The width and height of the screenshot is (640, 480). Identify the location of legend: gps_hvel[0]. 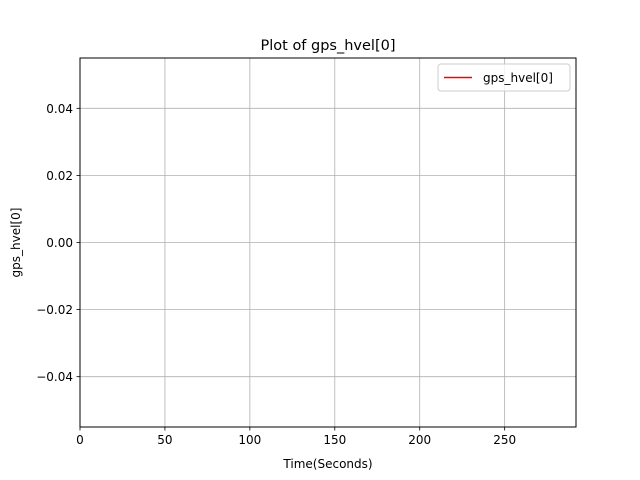
(504, 77).